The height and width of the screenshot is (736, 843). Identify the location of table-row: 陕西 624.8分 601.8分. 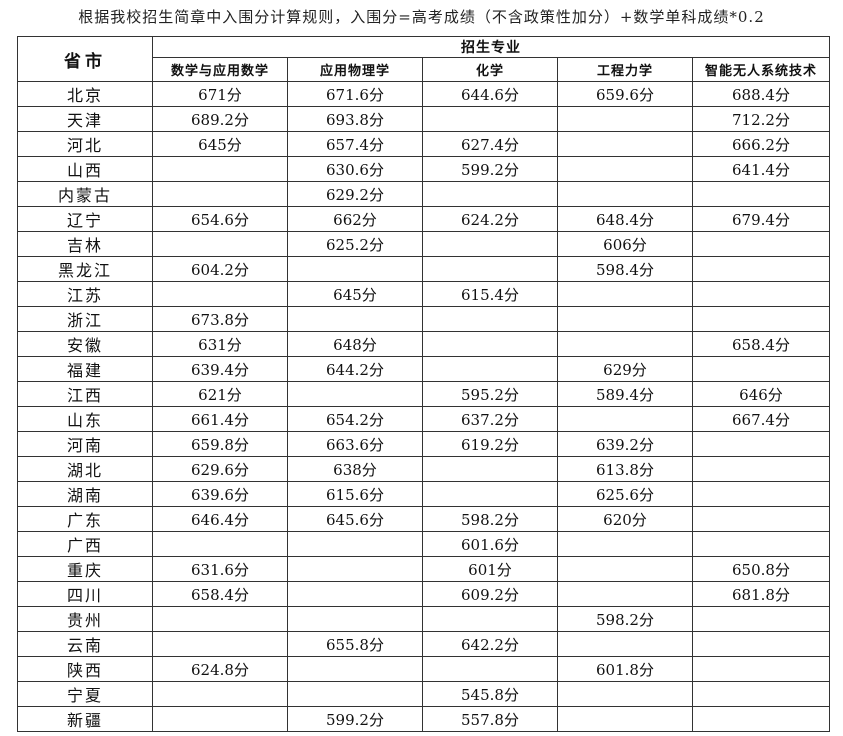
(423, 669).